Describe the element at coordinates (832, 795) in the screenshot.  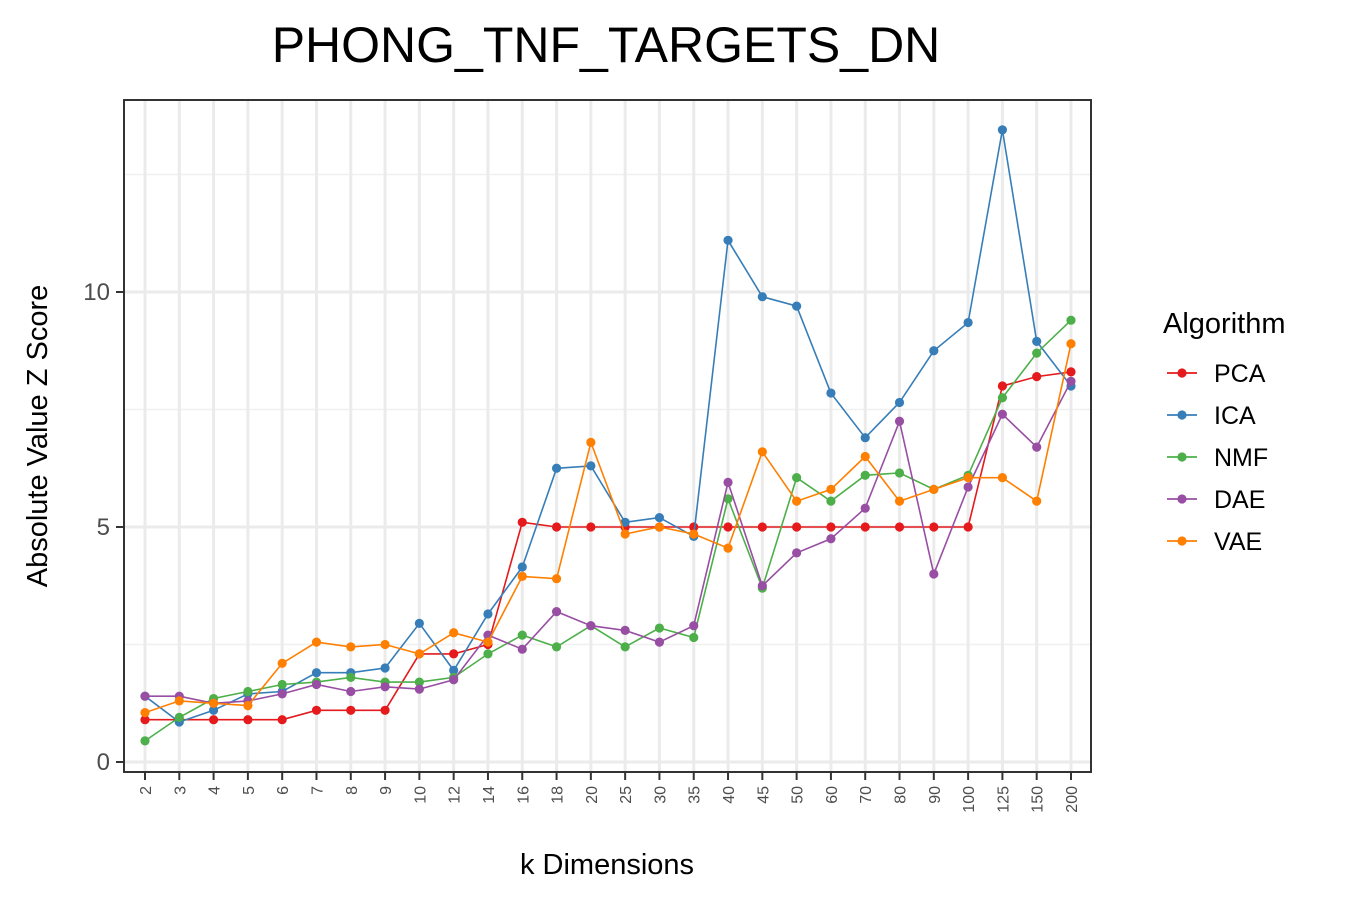
I see `x-tick-label: 60` at that location.